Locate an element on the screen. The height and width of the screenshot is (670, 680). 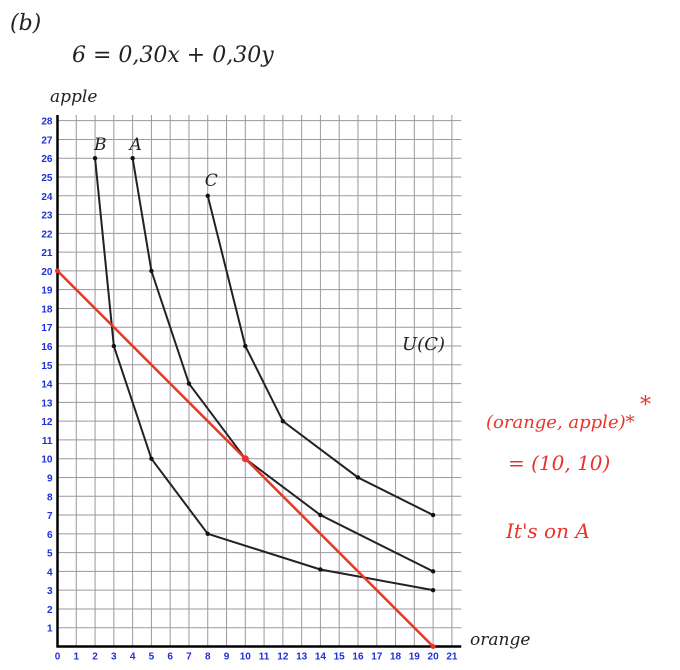
y-tick-label: 1 is located at coordinates (50, 629).